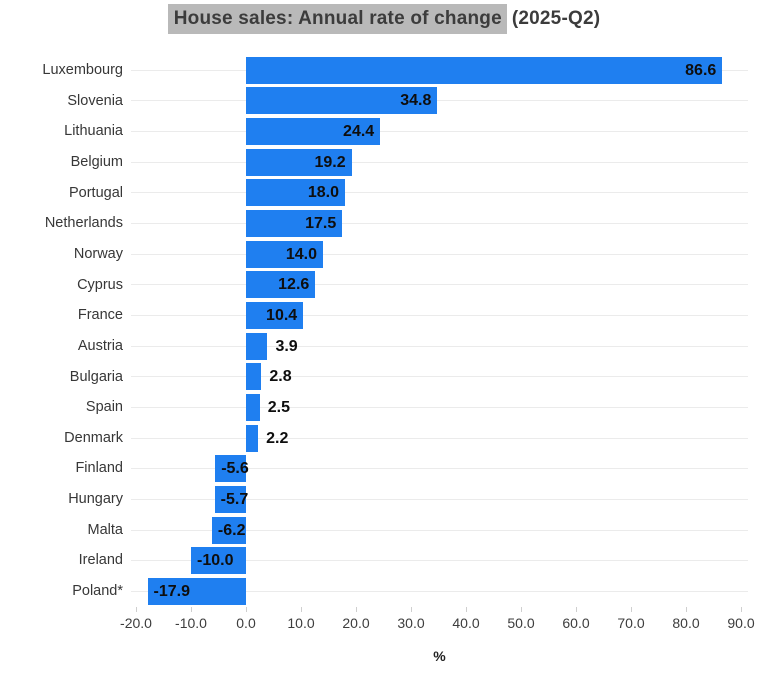 The image size is (768, 679). What do you see at coordinates (100, 560) in the screenshot?
I see `category-label: Ireland` at bounding box center [100, 560].